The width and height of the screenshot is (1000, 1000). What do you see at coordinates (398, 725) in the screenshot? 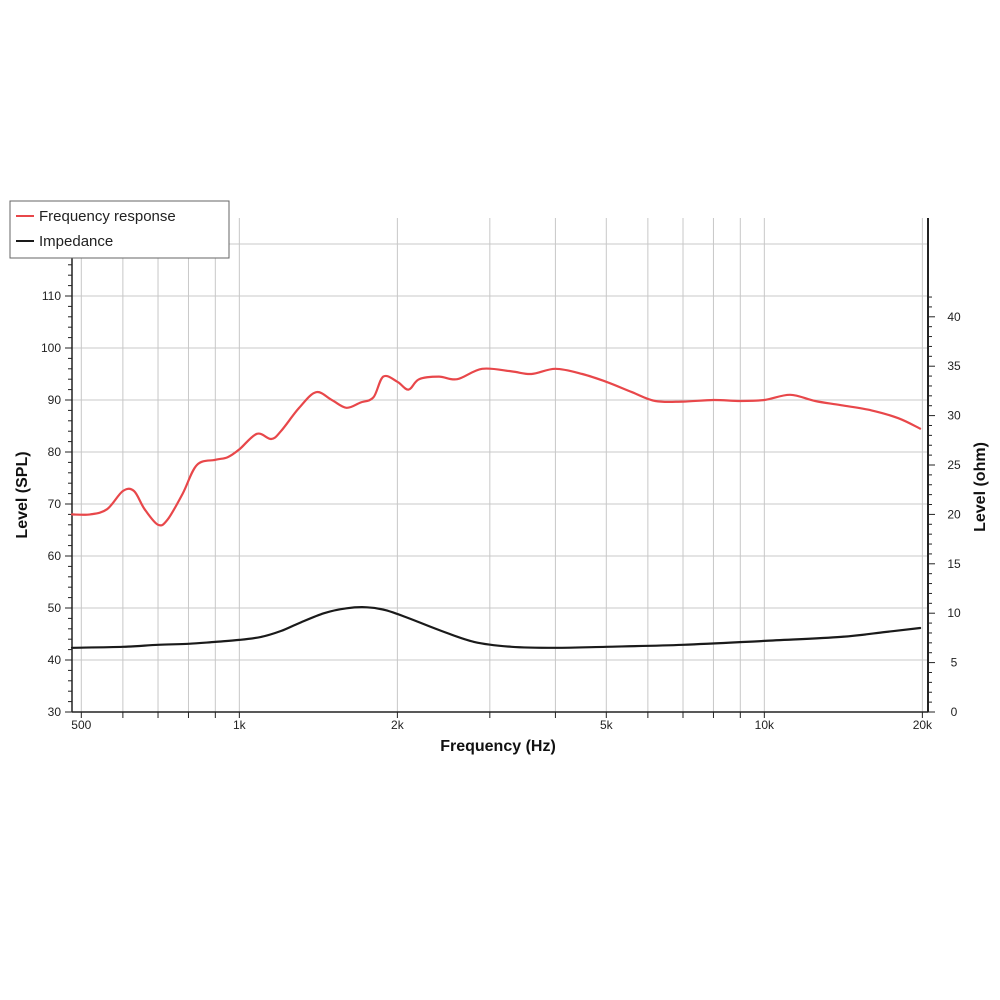
I see `x-tick-label: 2k` at bounding box center [398, 725].